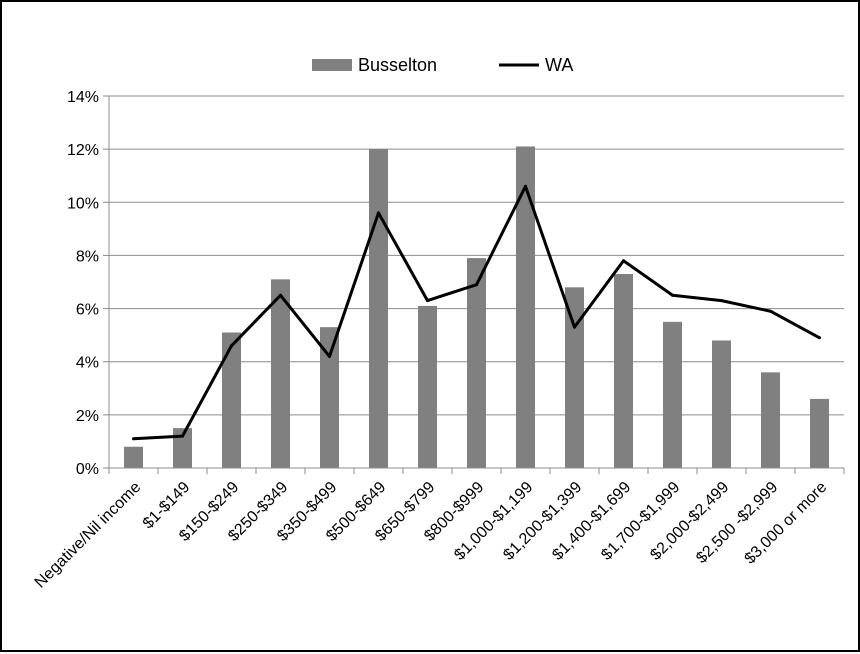 The image size is (860, 654). Describe the element at coordinates (87, 256) in the screenshot. I see `y-tick-label: 8%` at that location.